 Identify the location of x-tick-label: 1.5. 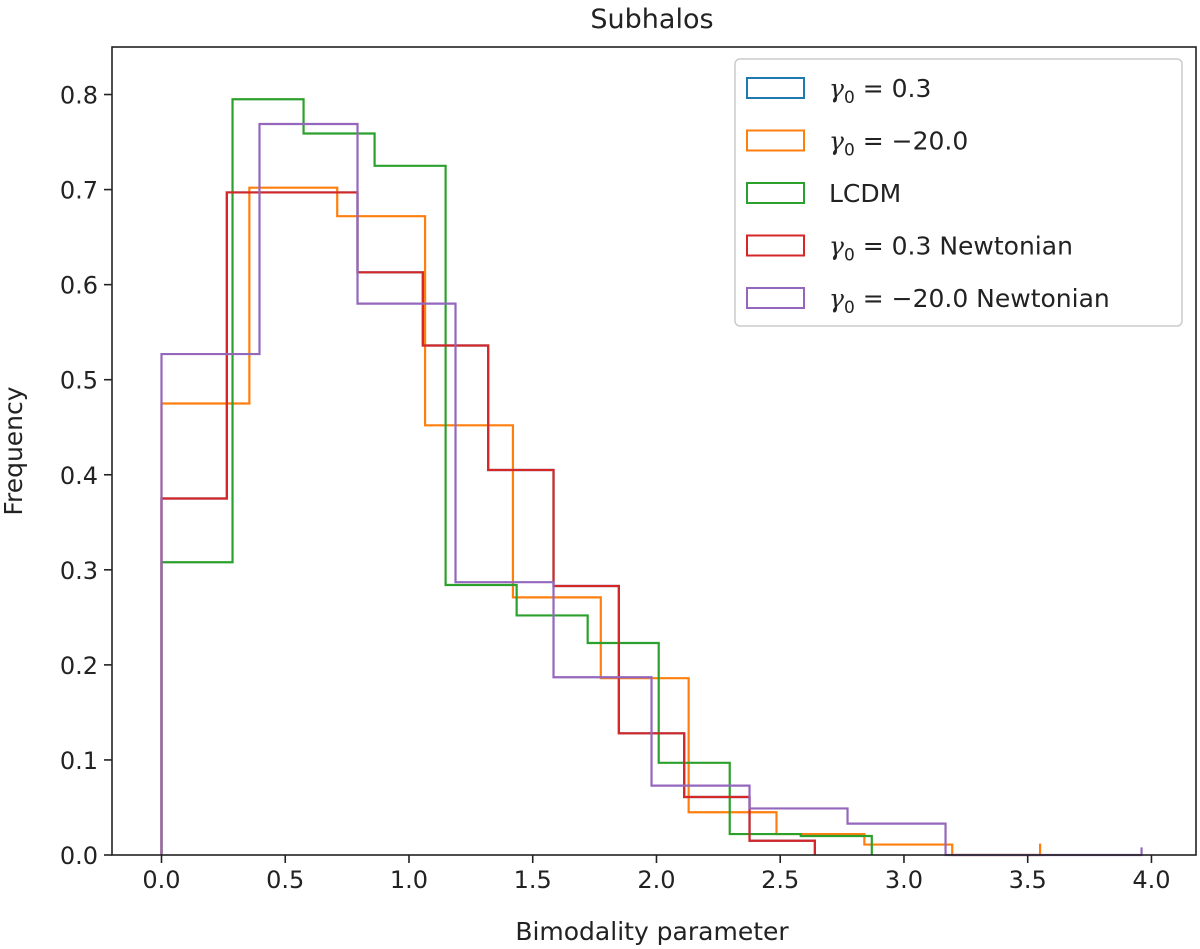
(533, 880).